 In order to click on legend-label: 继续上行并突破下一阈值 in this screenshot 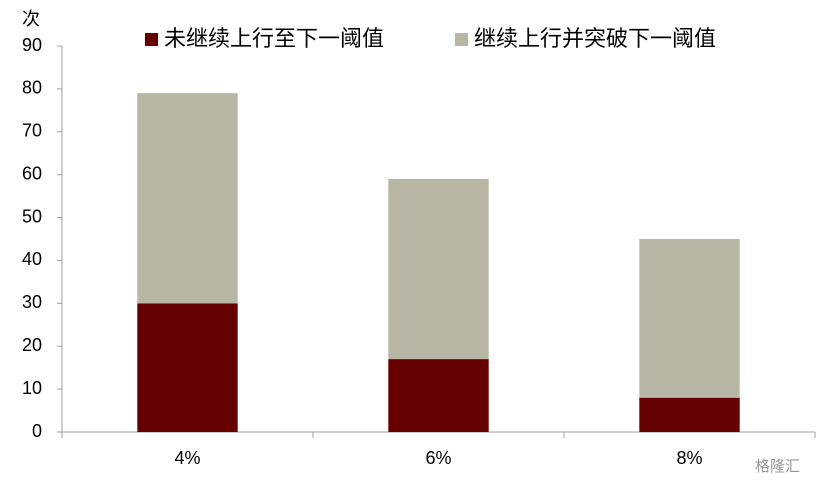, I will do `click(595, 38)`.